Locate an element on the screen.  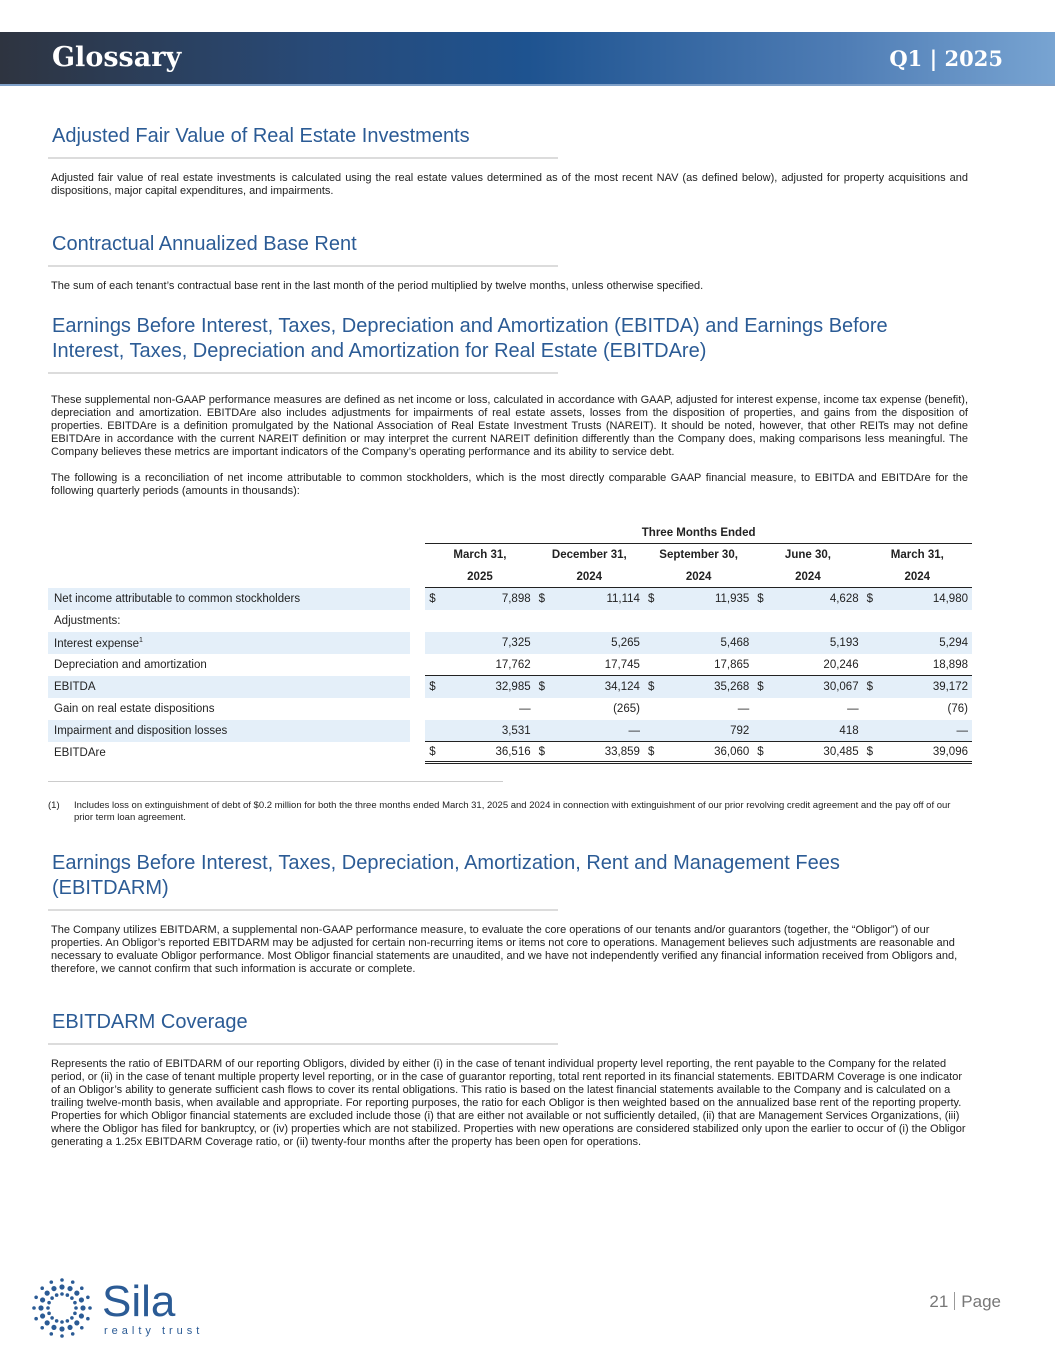
cell-value: 7,325 is located at coordinates (490, 643).